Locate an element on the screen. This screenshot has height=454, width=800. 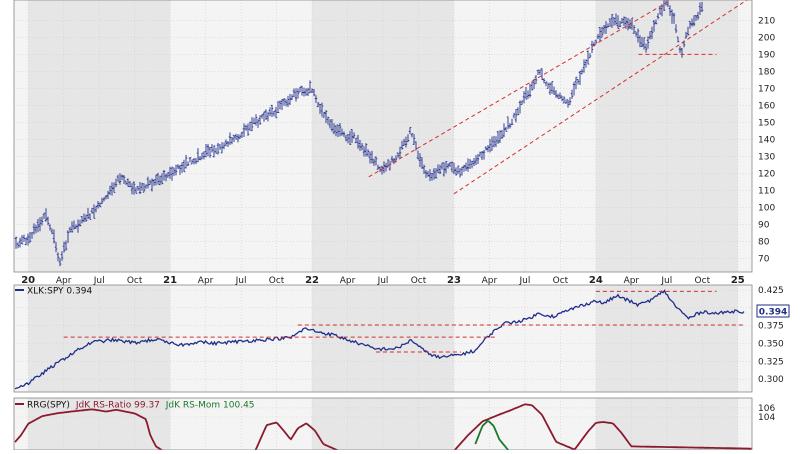
price-y-tick-label: 180 is located at coordinates (766, 72).